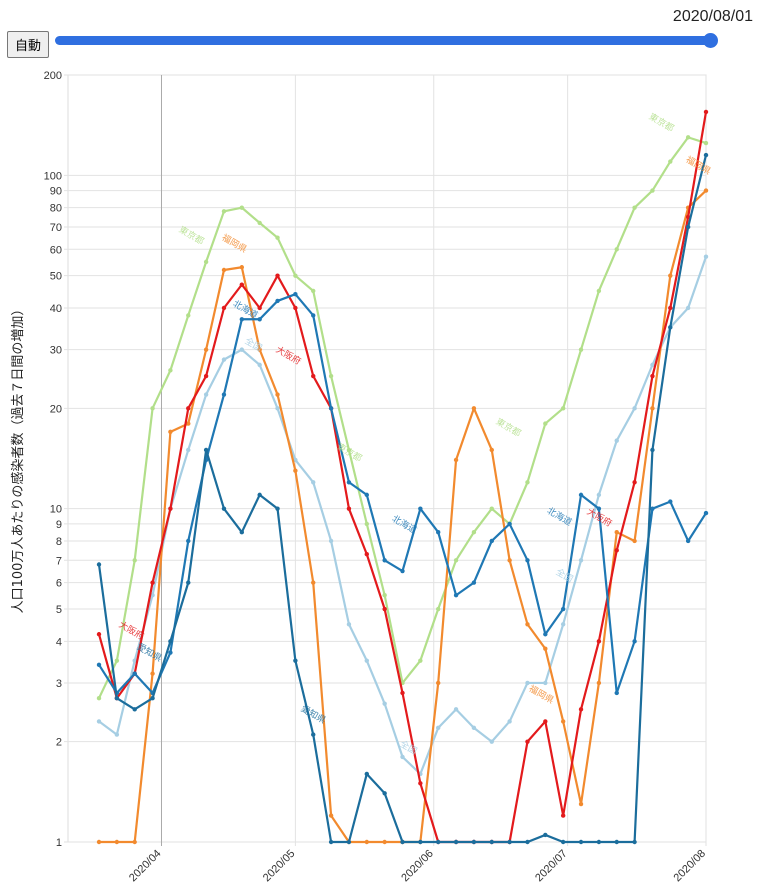 The height and width of the screenshot is (895, 761). I want to click on y-tick-label: 80, so click(56, 209).